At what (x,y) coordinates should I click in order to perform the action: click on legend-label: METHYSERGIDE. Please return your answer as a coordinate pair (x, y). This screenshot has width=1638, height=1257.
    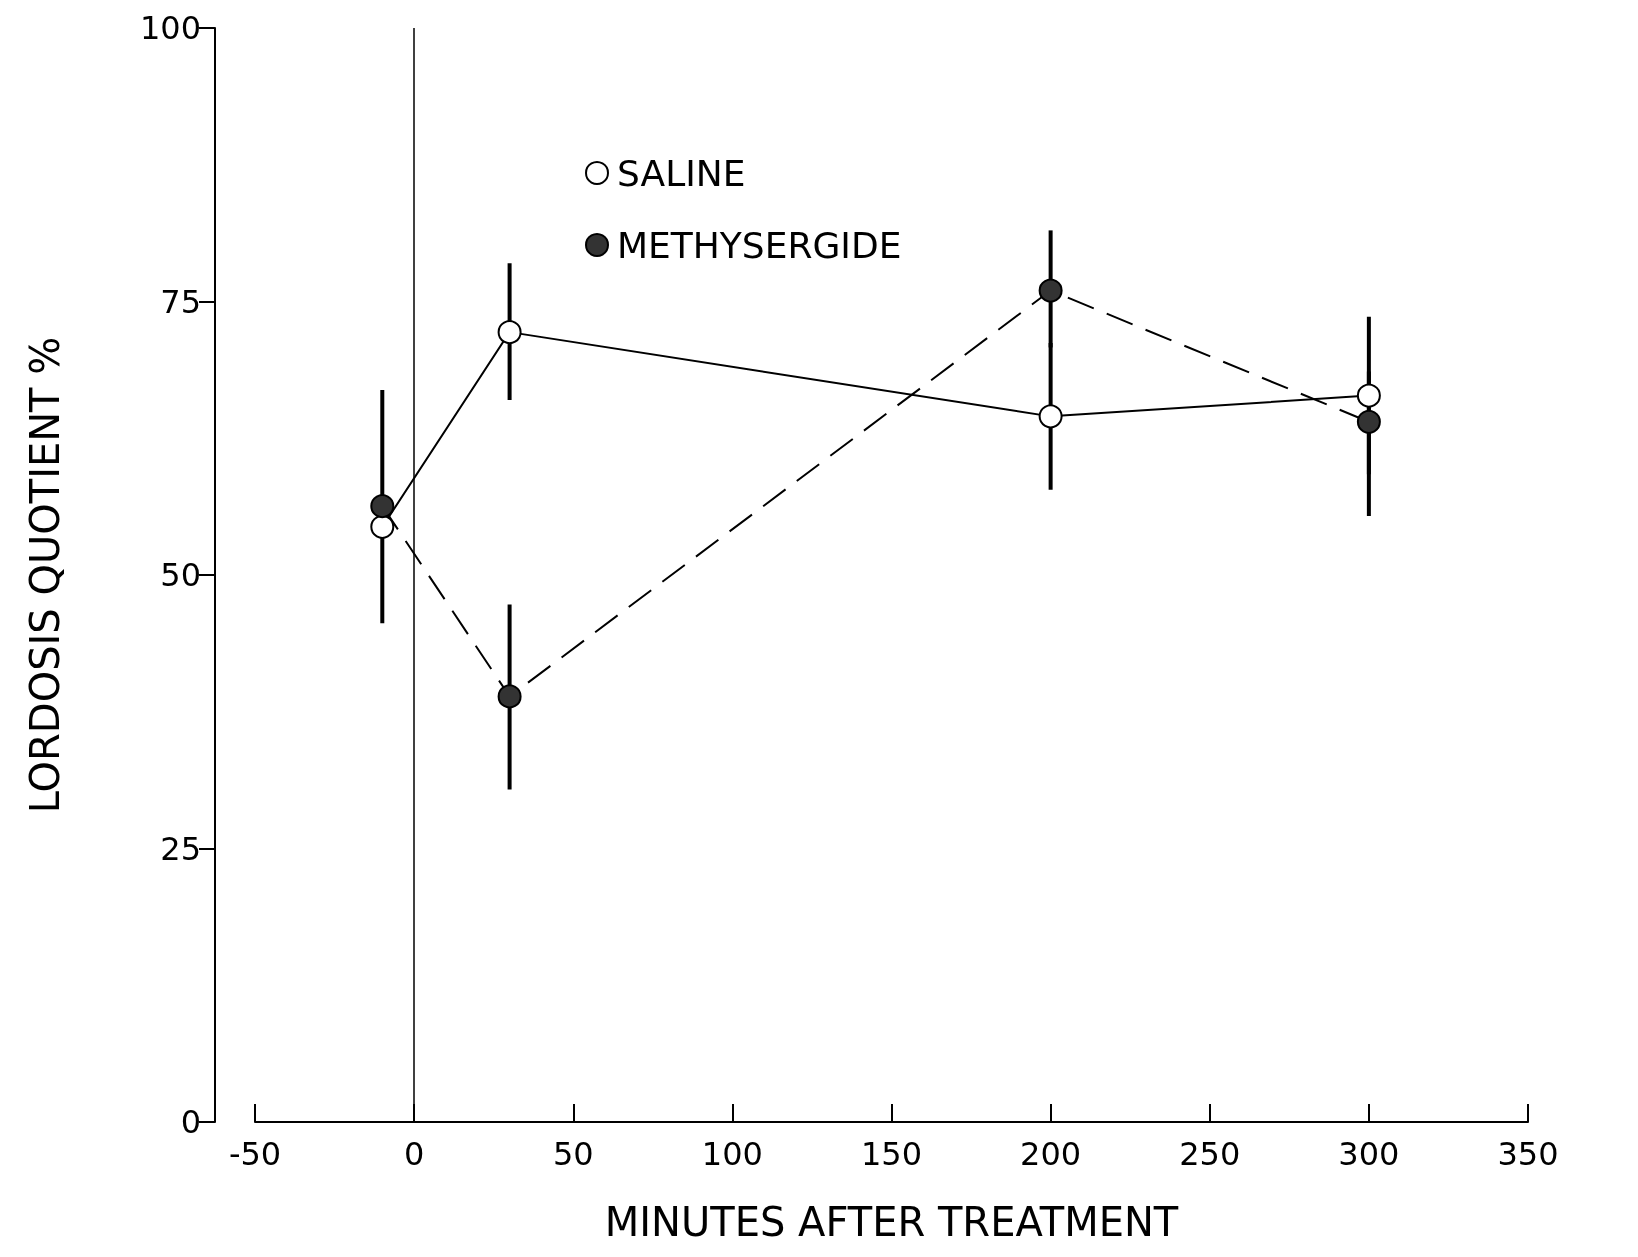
    Looking at the image, I should click on (759, 245).